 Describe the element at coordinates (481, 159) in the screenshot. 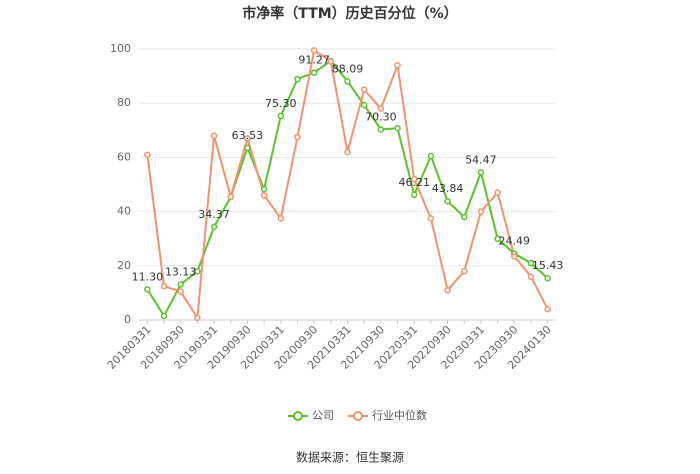

I see `data-label: 54.47` at that location.